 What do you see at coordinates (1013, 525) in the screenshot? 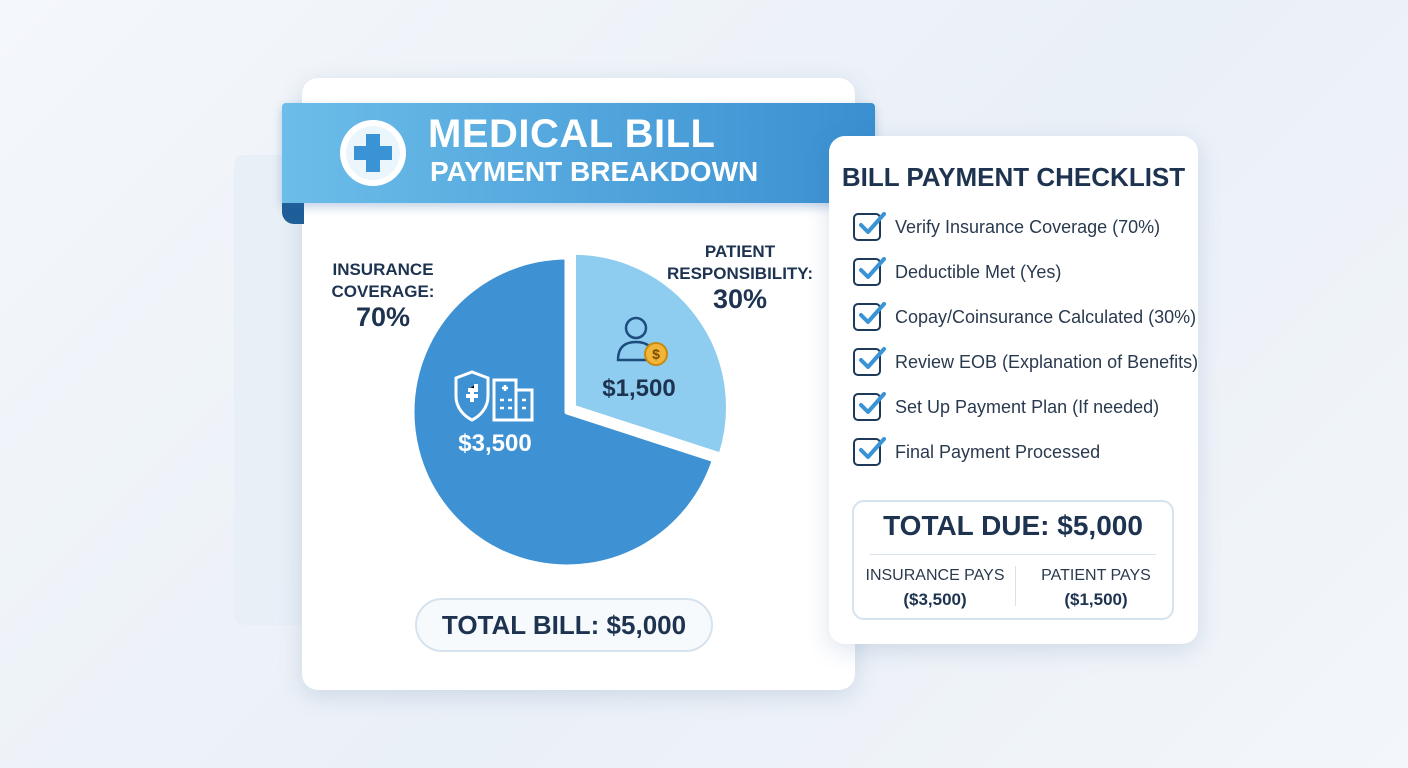
I see `total-due: TOTAL DUE: $5,000` at bounding box center [1013, 525].